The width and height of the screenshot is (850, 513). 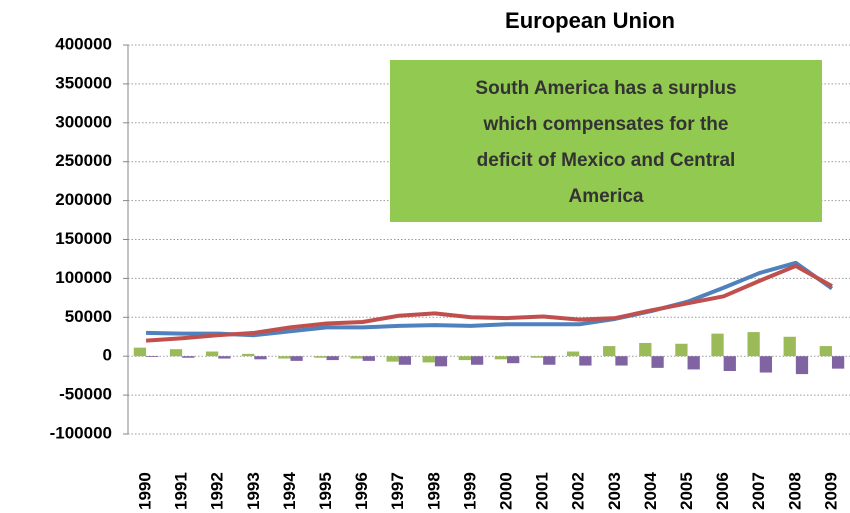 What do you see at coordinates (542, 491) in the screenshot?
I see `x-tick-label: 2001` at bounding box center [542, 491].